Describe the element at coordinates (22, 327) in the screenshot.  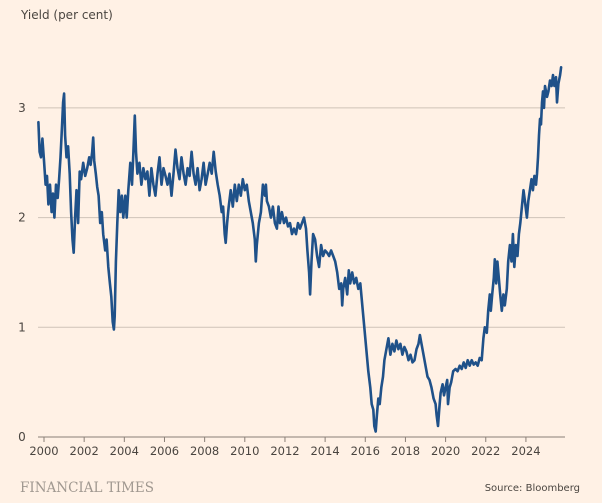
I see `y-tick-label: 1` at that location.